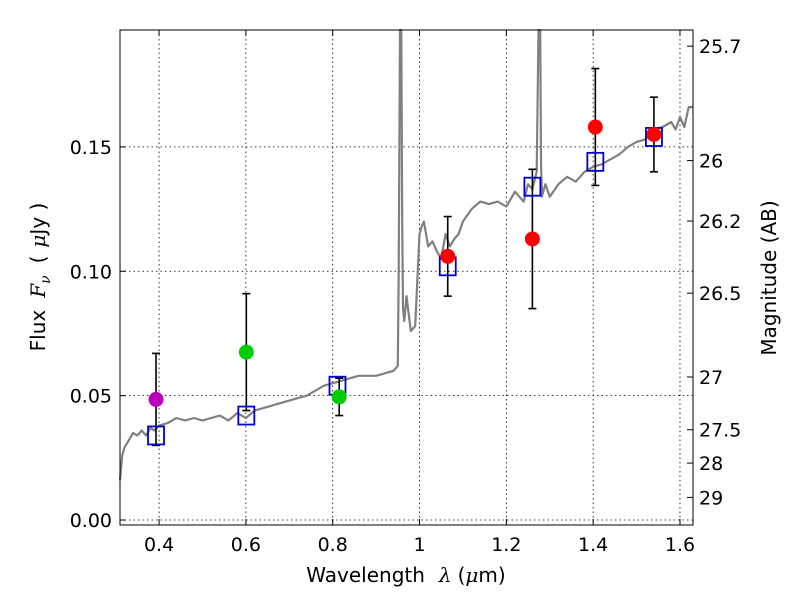 The height and width of the screenshot is (600, 800). I want to click on x-tick-label: 1.4, so click(593, 545).